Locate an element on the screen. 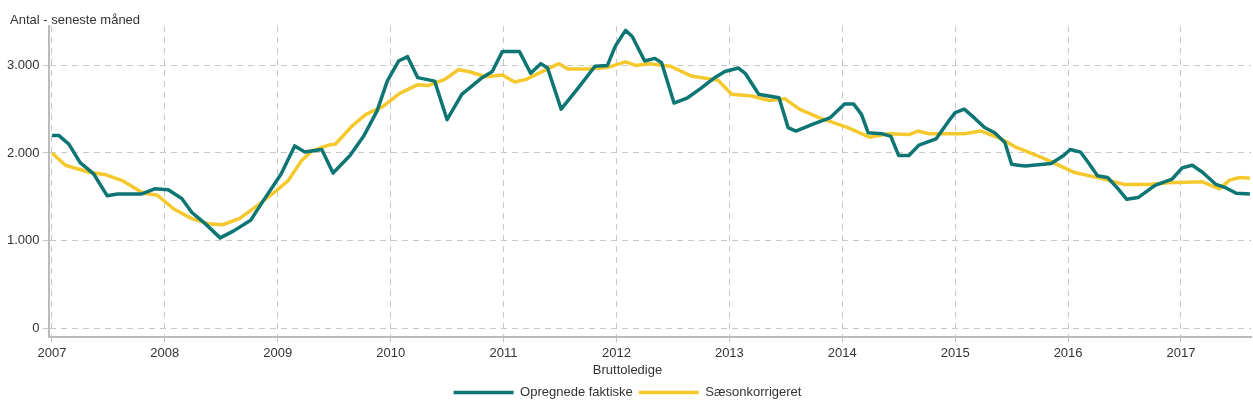  y-axis-title: Antal - seneste måned is located at coordinates (75, 19).